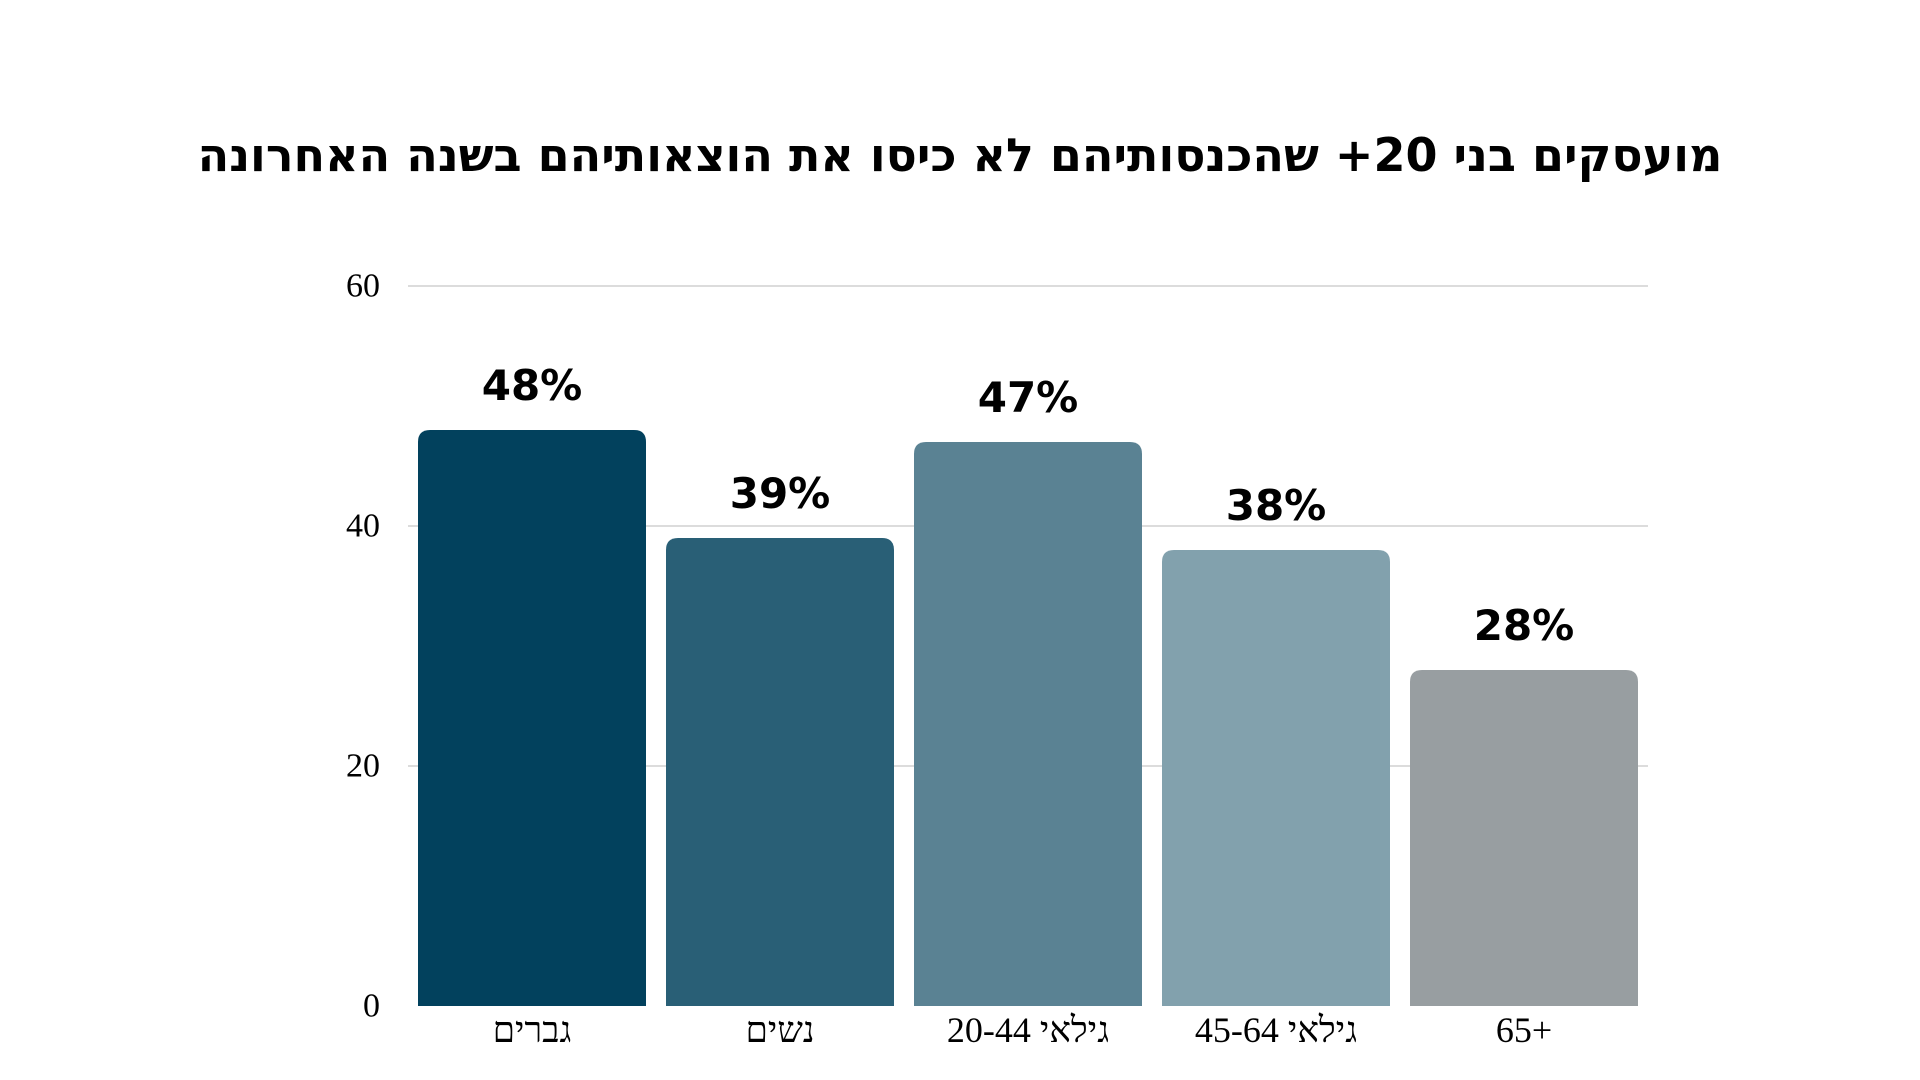 The width and height of the screenshot is (1920, 1080). I want to click on category-label-0: גברים, so click(532, 1030).